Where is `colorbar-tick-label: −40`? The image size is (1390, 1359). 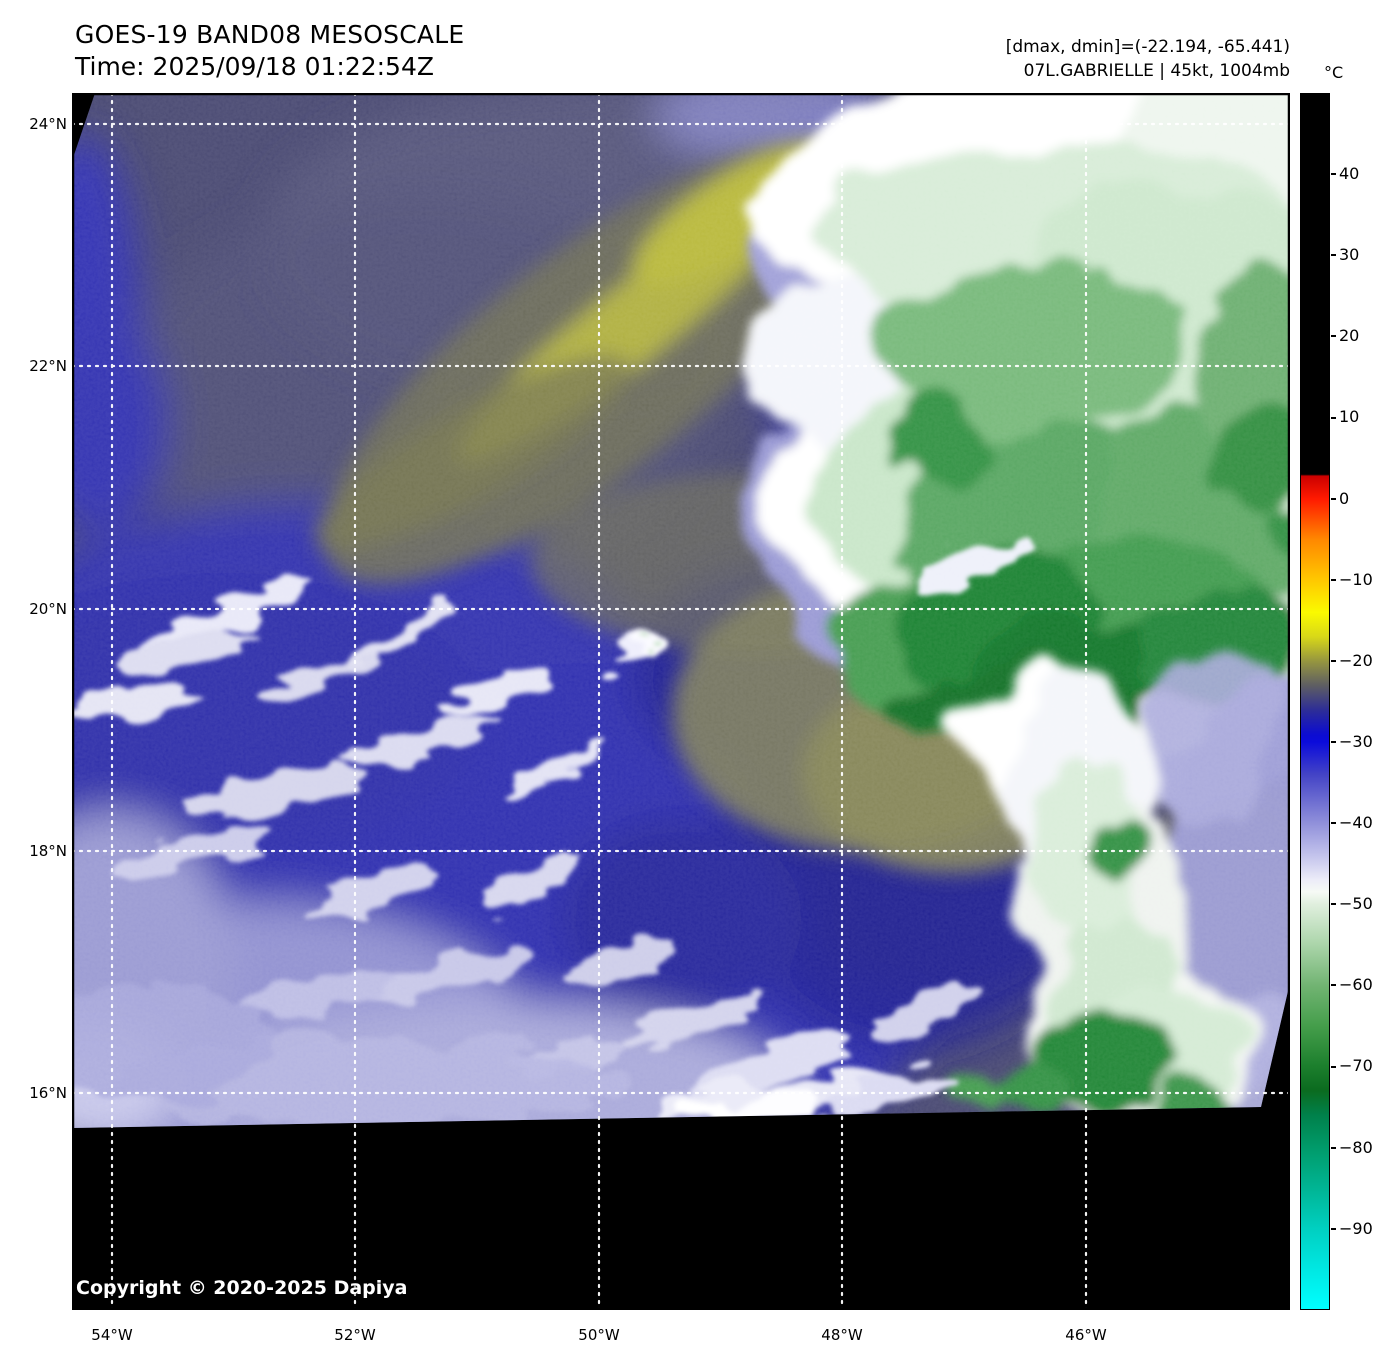 colorbar-tick-label: −40 is located at coordinates (1356, 822).